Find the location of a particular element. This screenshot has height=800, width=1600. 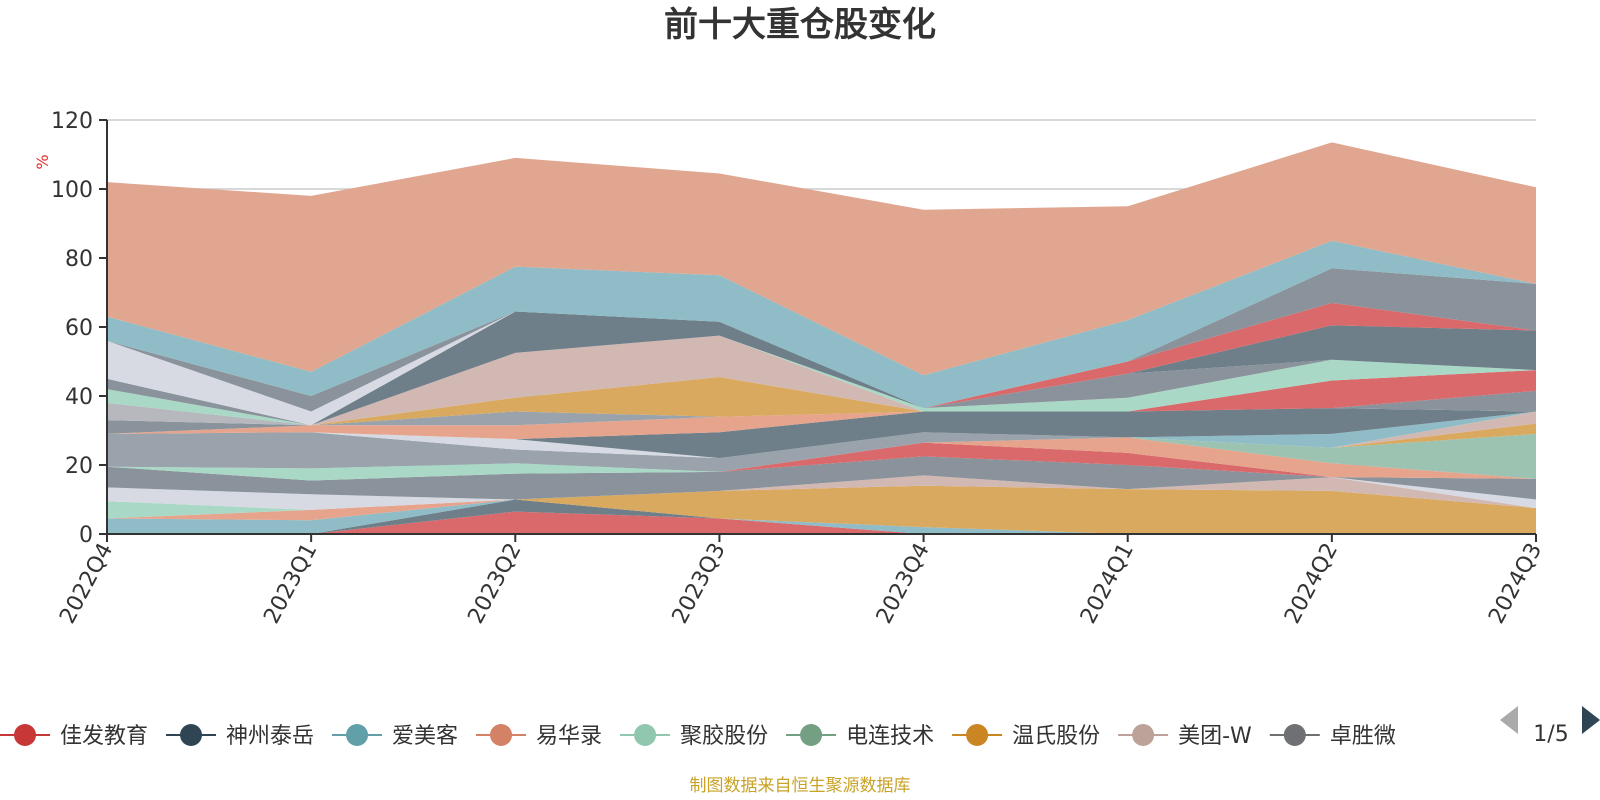

y-axis-unit: % is located at coordinates (42, 161).